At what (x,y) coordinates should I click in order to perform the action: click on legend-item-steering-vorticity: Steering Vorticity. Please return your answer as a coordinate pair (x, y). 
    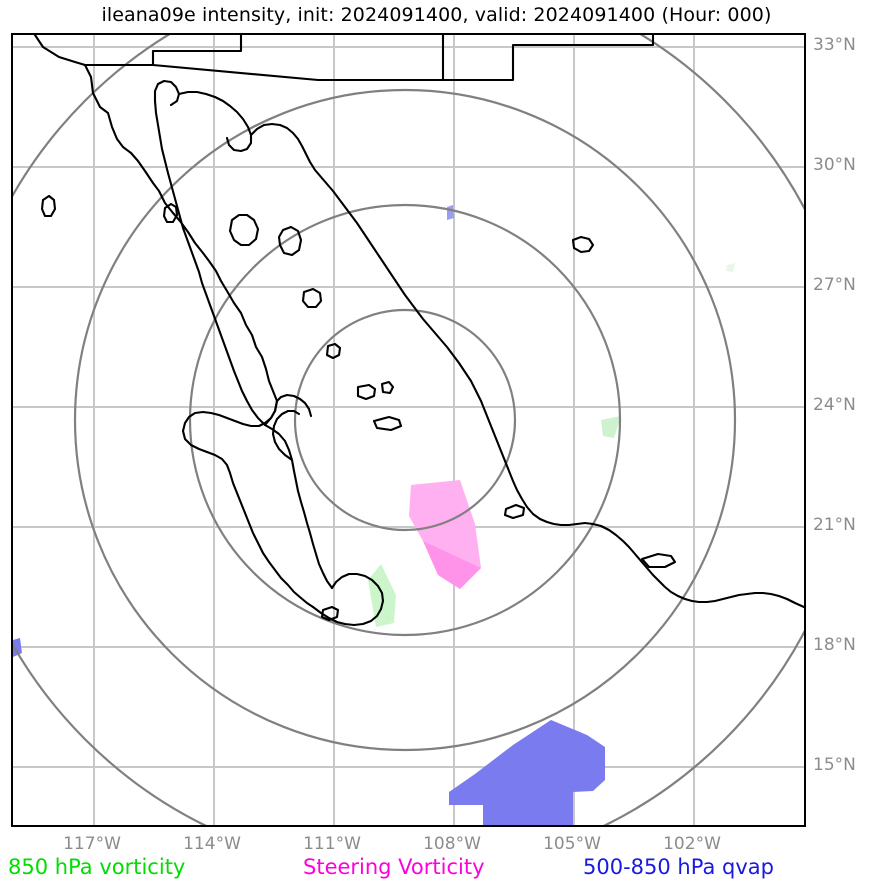
    Looking at the image, I should click on (394, 867).